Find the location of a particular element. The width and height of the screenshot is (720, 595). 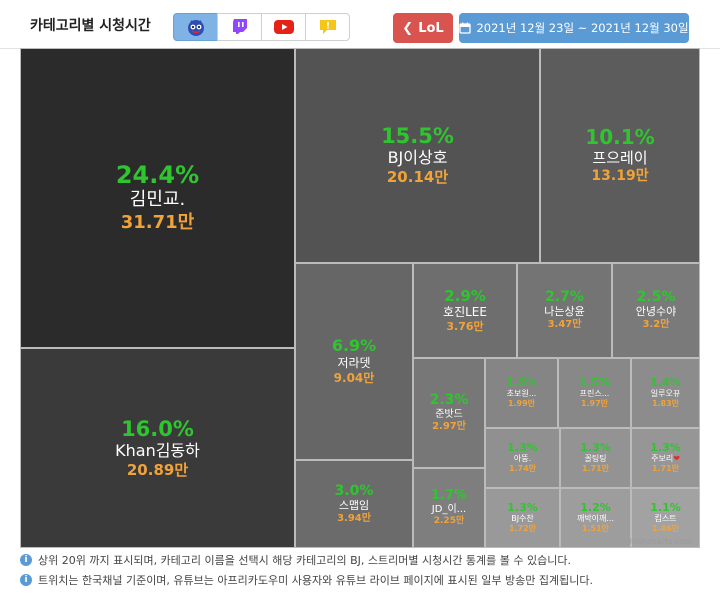

tile-value: 31.71만 is located at coordinates (157, 222).